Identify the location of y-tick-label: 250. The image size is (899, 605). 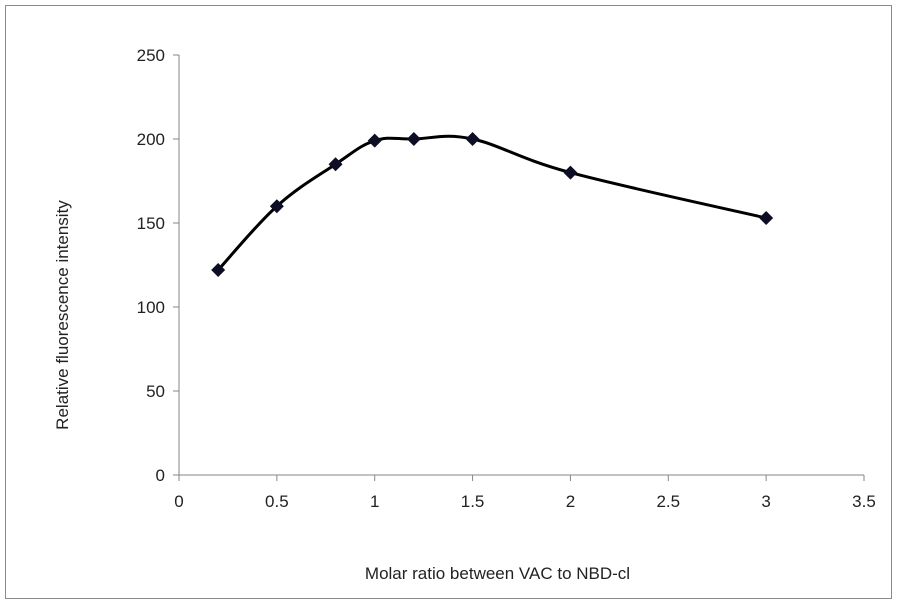
(151, 55).